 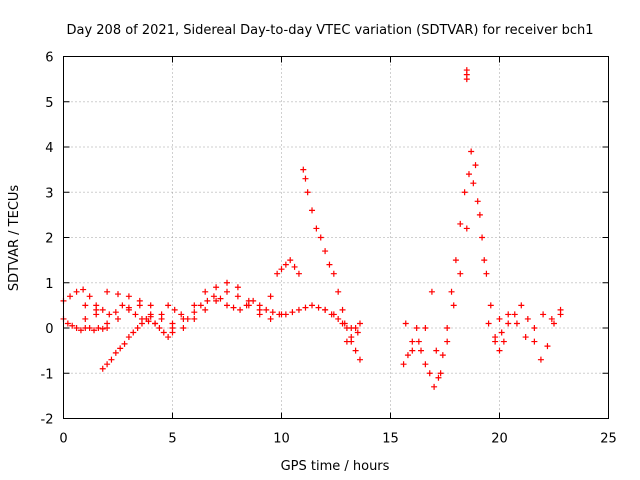 What do you see at coordinates (118, 305) in the screenshot?
I see `series-sat-e` at bounding box center [118, 305].